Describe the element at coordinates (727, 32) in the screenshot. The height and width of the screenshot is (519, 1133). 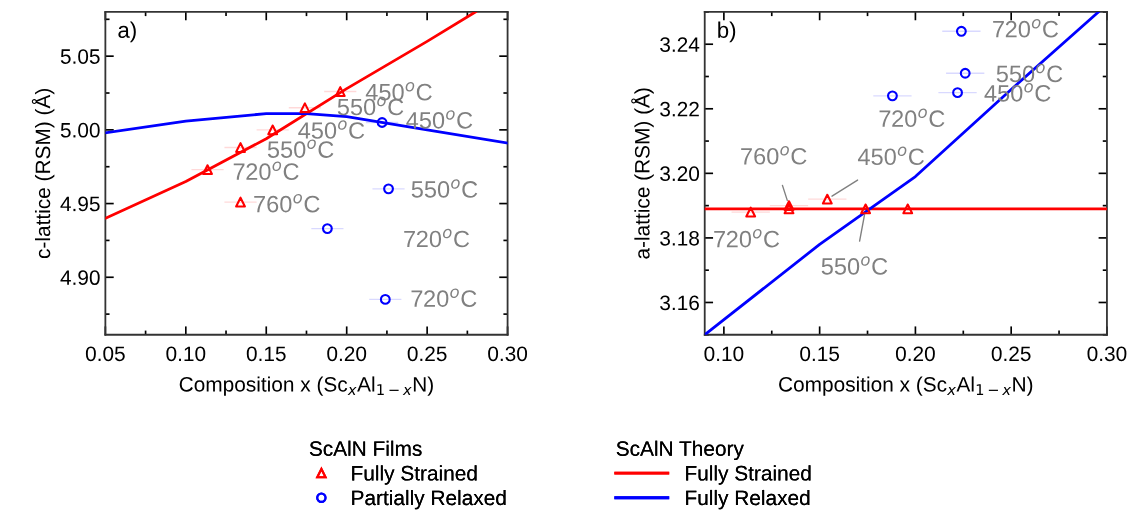
I see `chart-title: b)` at that location.